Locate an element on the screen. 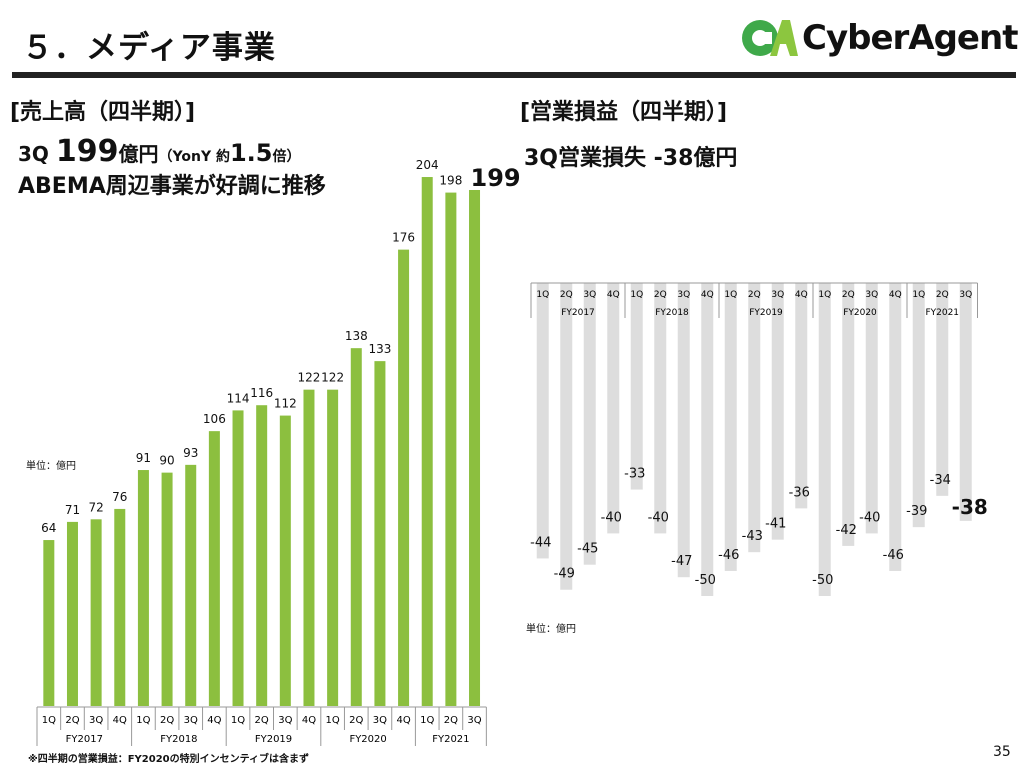 The height and width of the screenshot is (770, 1024). revenue-data-label: 106 is located at coordinates (214, 419).